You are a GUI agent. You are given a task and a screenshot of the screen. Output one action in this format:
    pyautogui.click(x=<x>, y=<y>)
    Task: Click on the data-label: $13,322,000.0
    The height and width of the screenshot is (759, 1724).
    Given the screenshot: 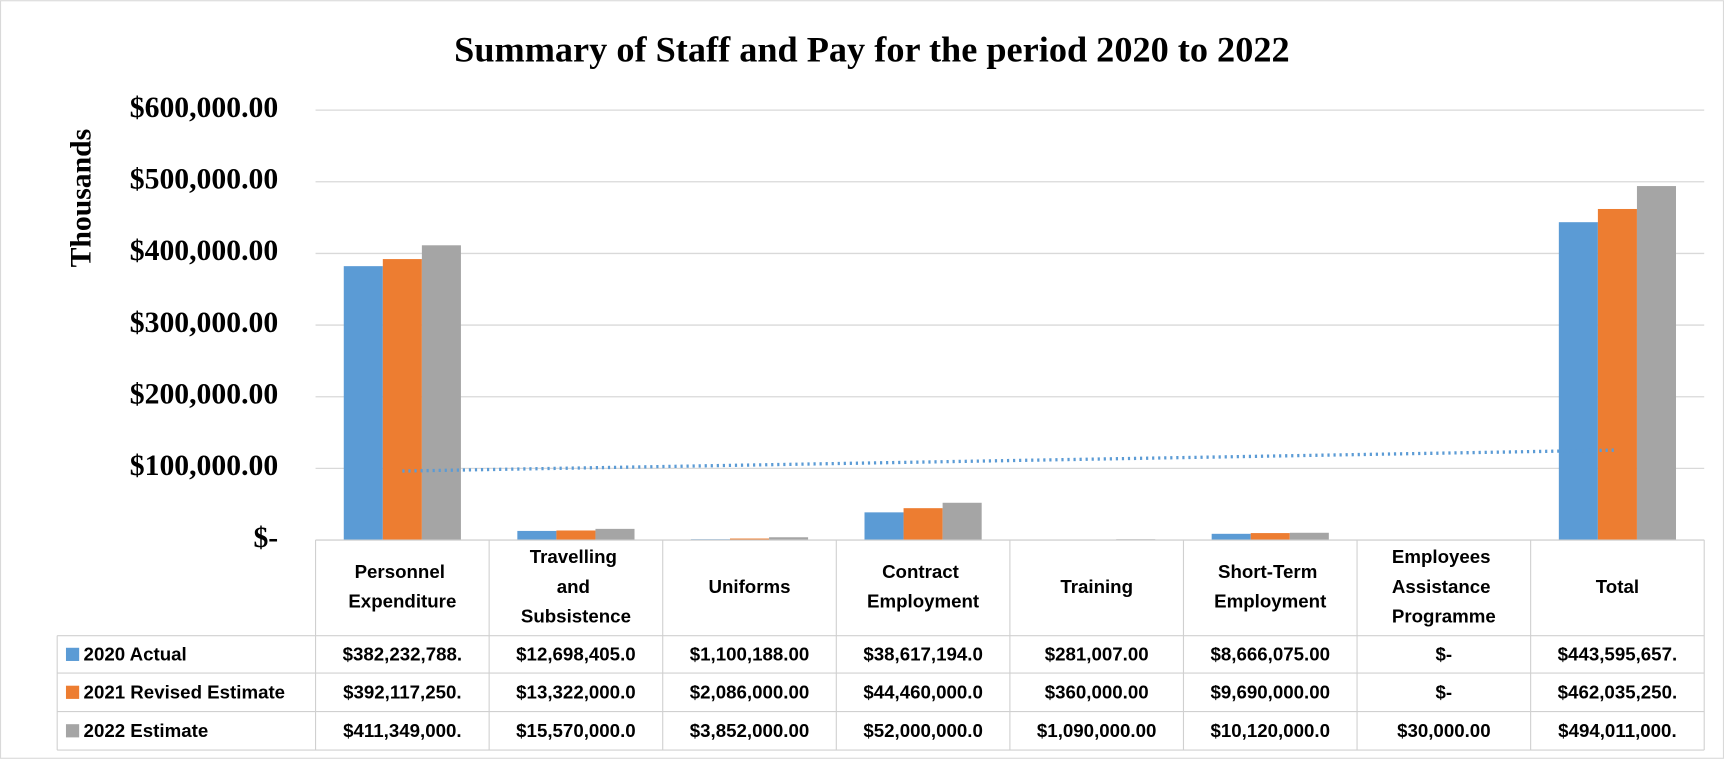 What is the action you would take?
    pyautogui.click(x=576, y=691)
    